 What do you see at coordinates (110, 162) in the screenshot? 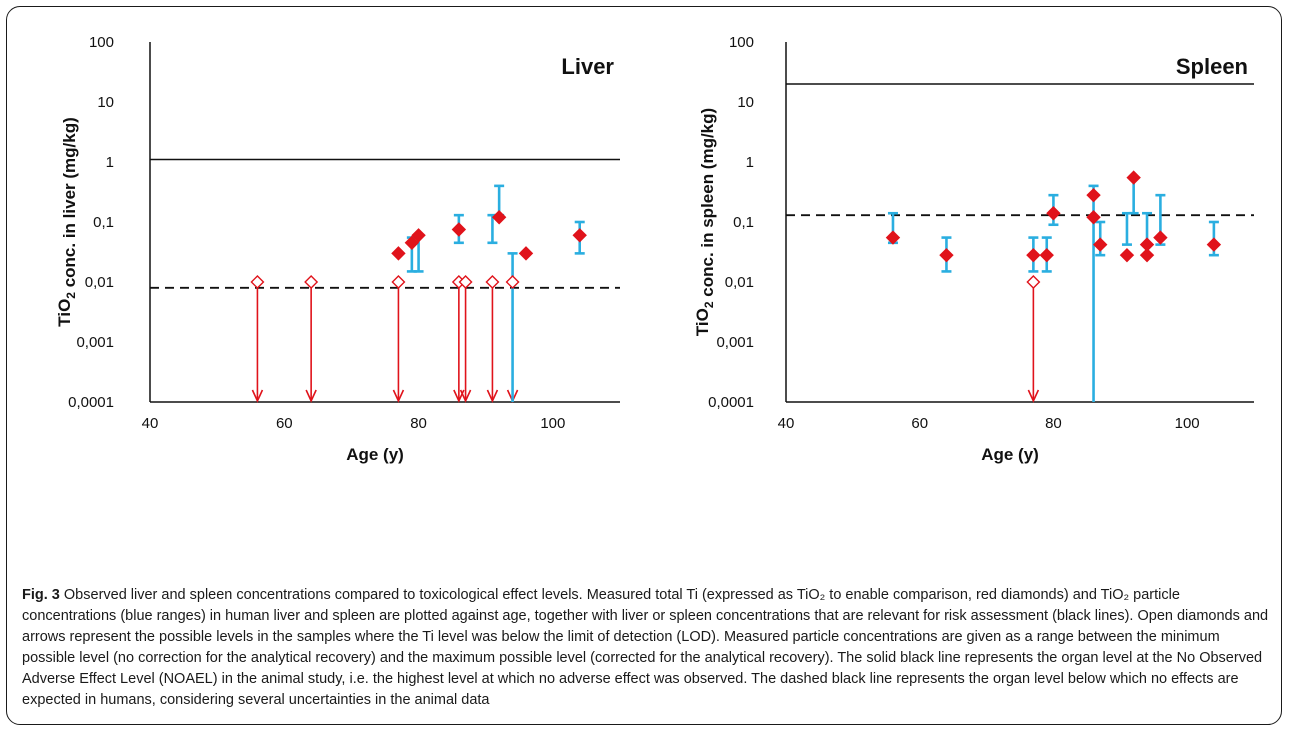
I see `liver-y-tick-label: 1` at bounding box center [110, 162].